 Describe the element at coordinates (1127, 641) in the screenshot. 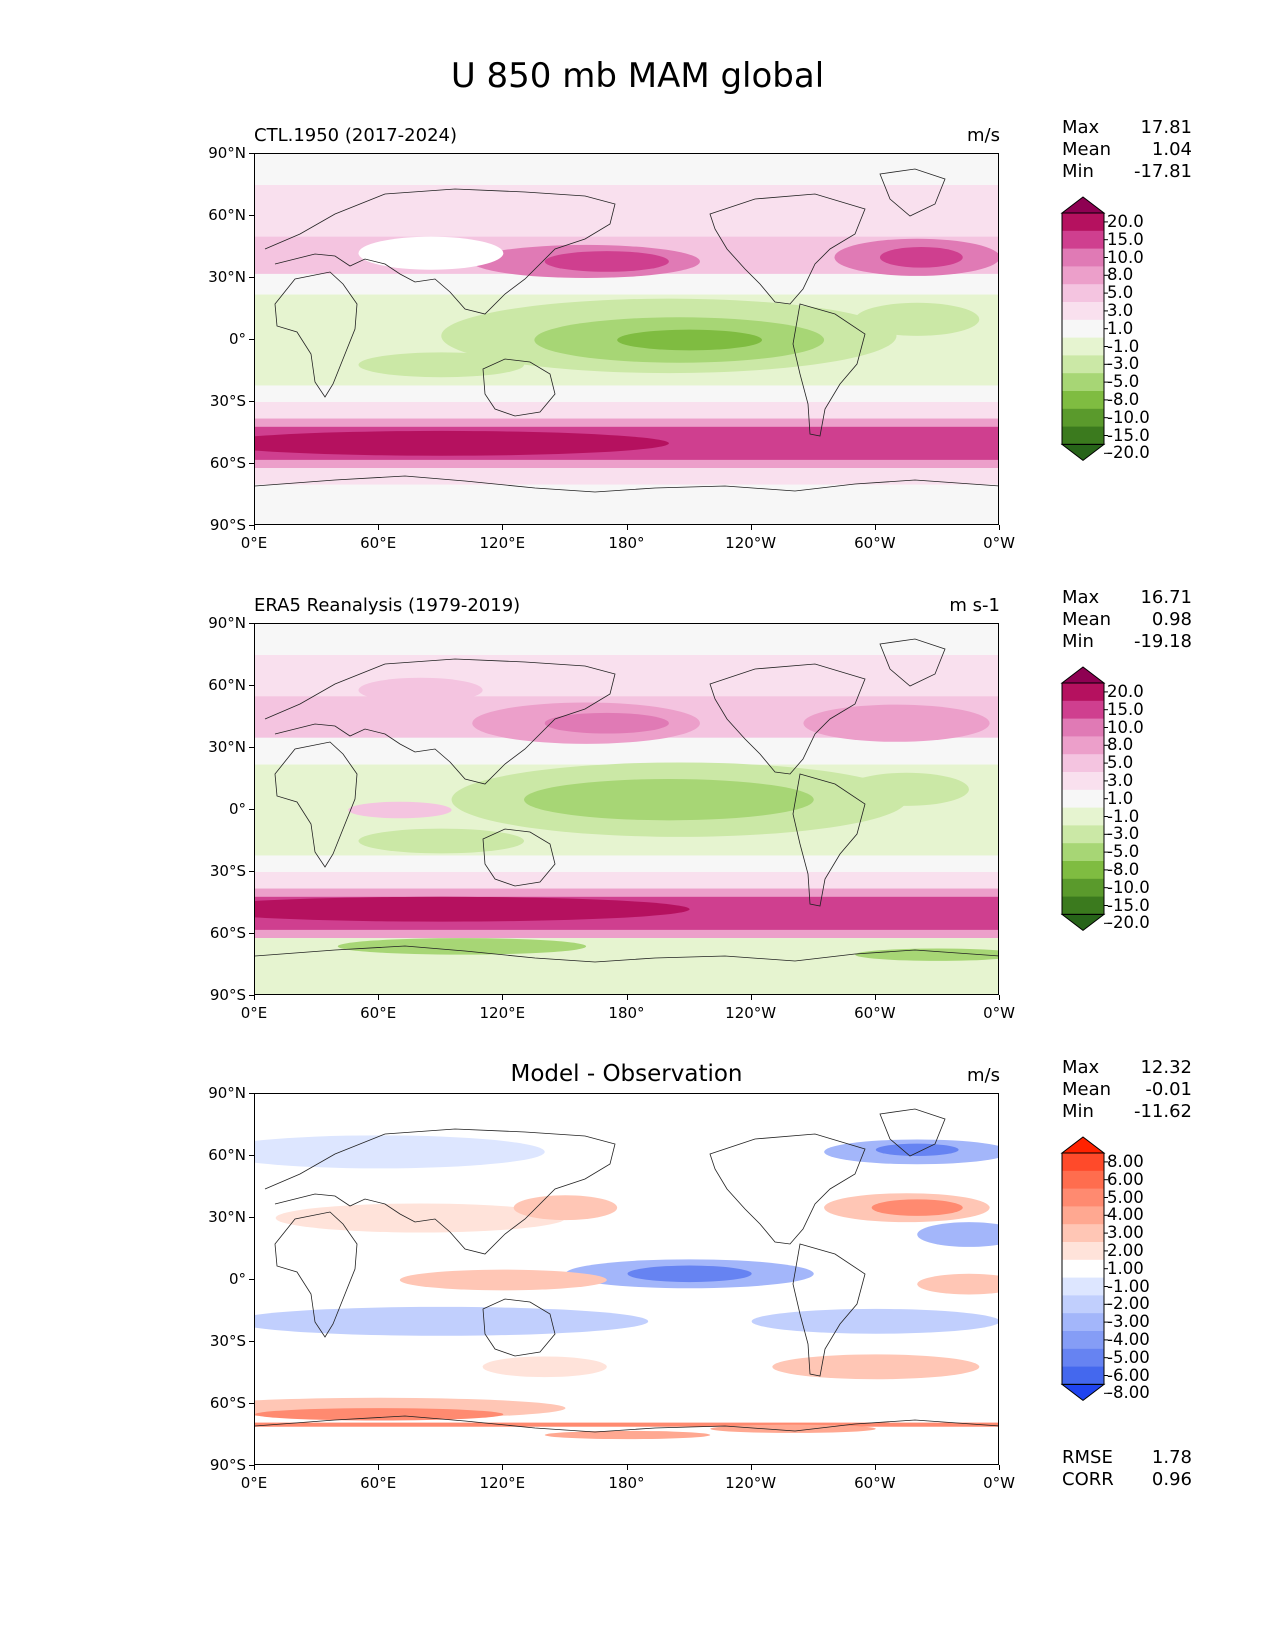

I see `stat-min: Min -19.18` at that location.